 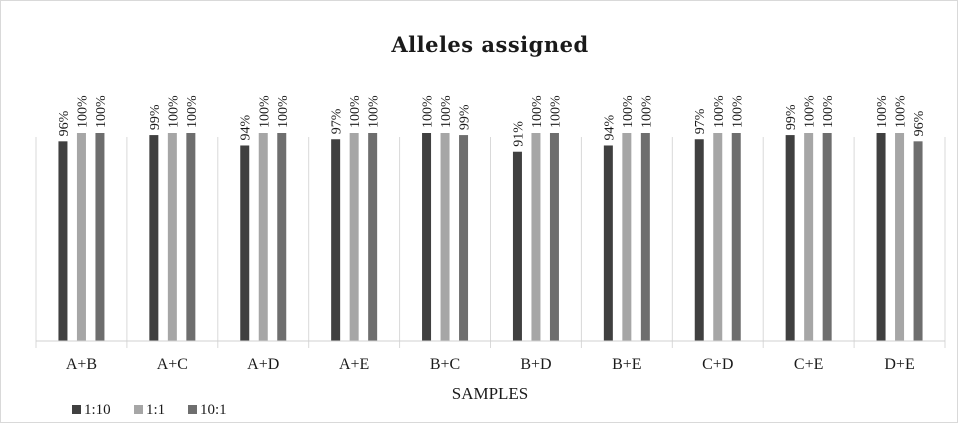 I want to click on category-label: D+E, so click(x=899, y=364).